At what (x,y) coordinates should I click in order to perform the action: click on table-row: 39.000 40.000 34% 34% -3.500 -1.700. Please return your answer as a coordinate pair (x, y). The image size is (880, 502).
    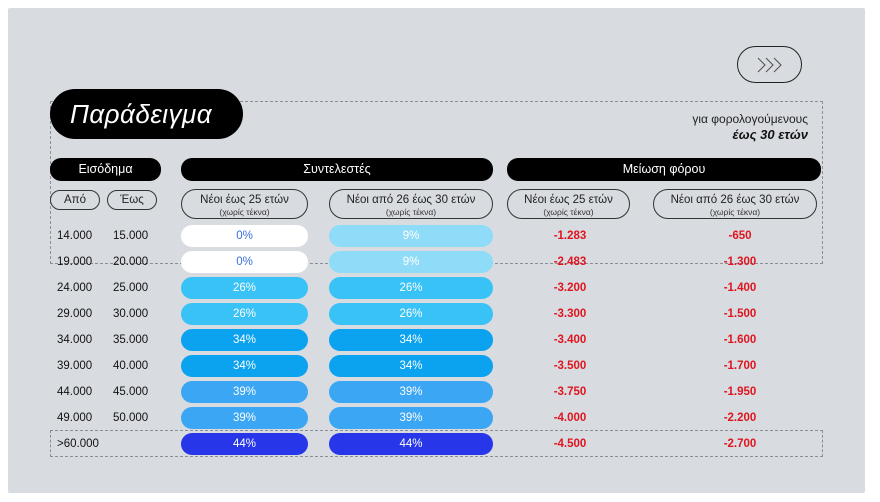
    Looking at the image, I should click on (440, 366).